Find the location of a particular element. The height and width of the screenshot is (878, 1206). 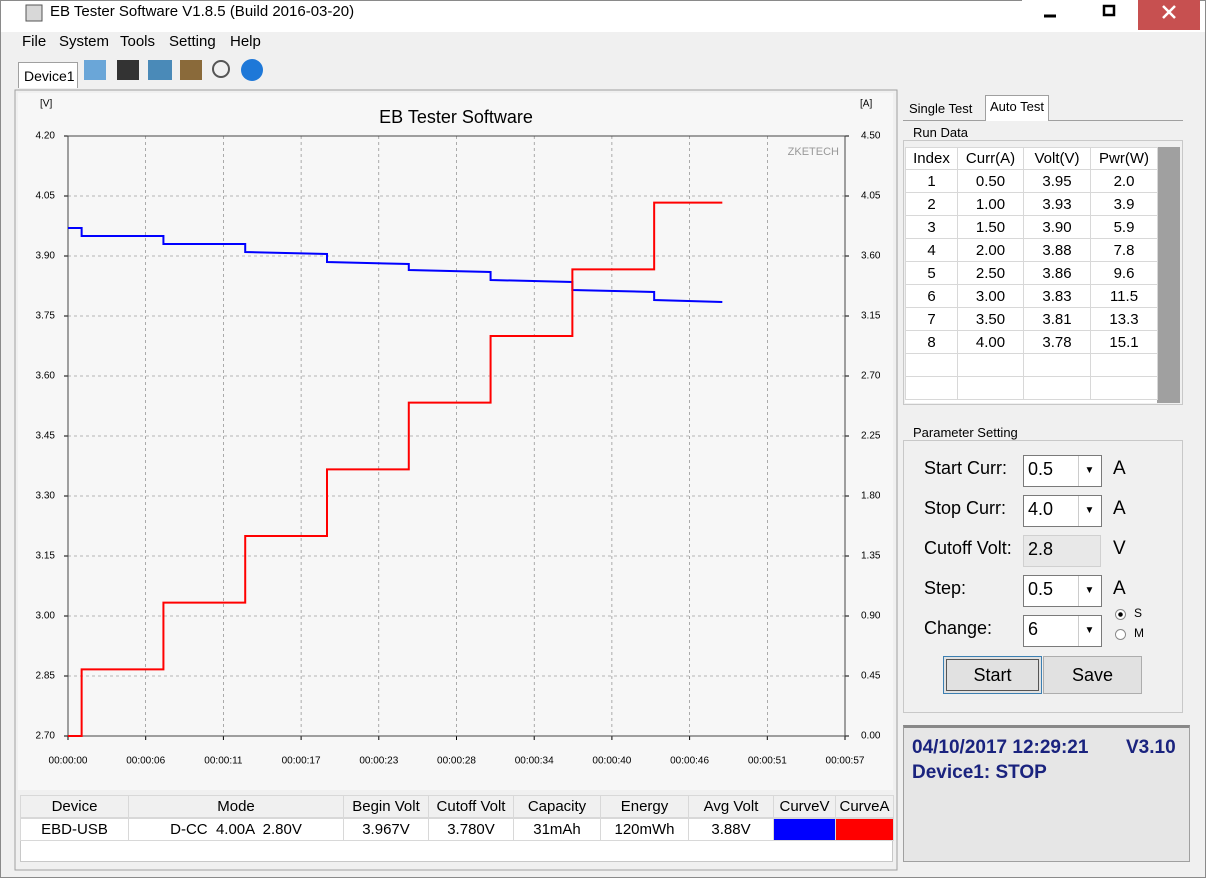

column-header: Pwr(W) is located at coordinates (1124, 158).